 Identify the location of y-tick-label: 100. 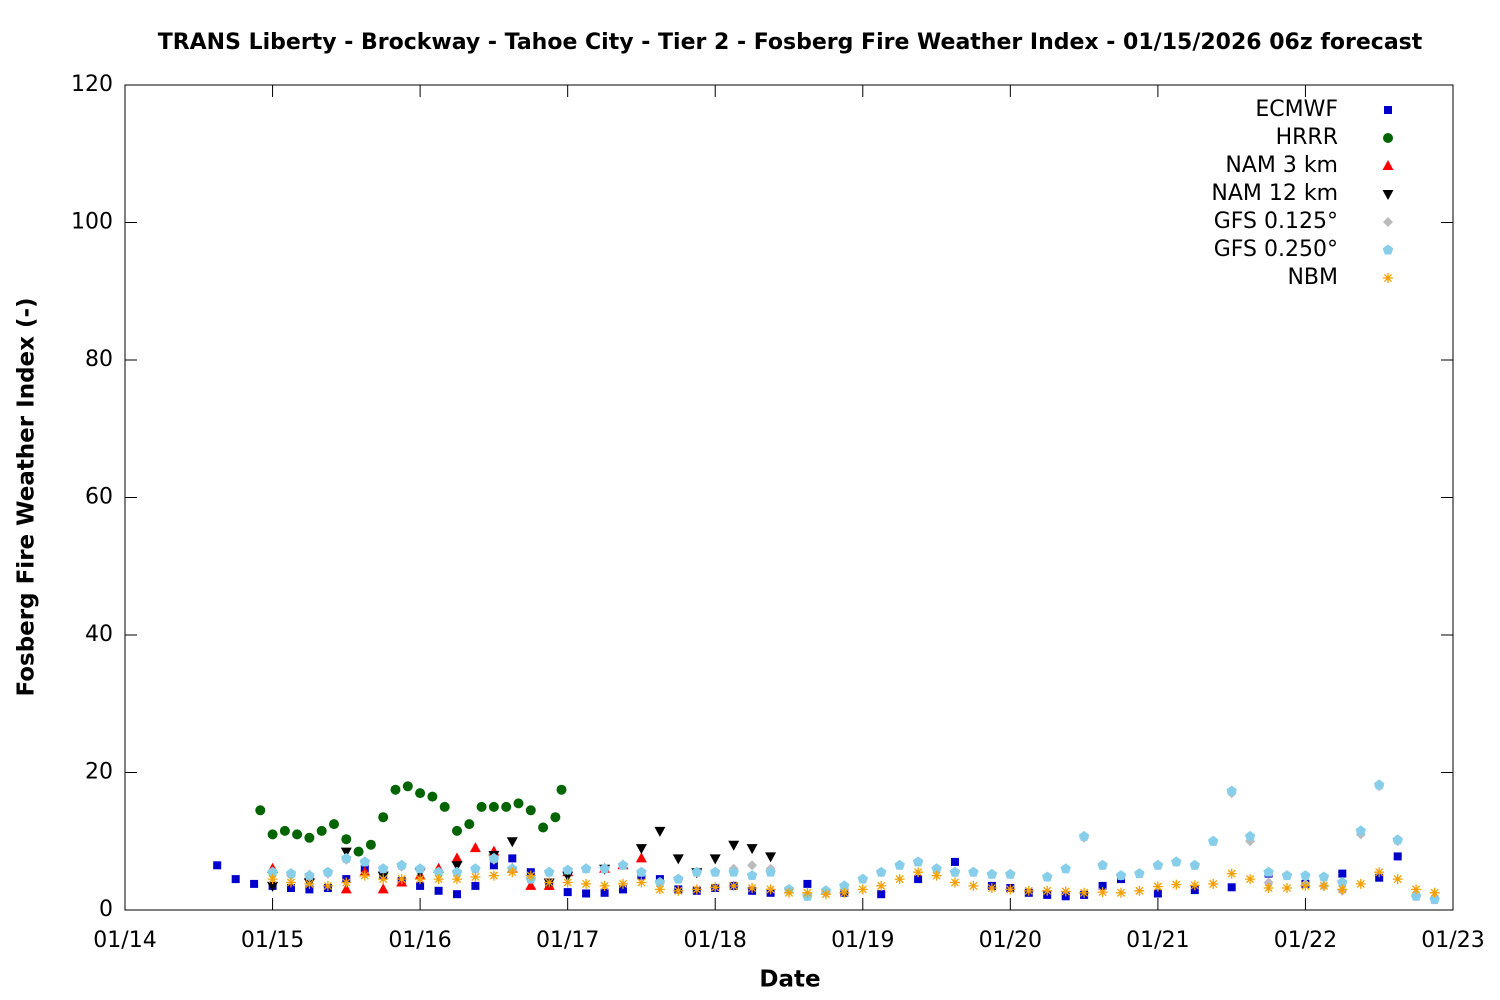
(92, 222).